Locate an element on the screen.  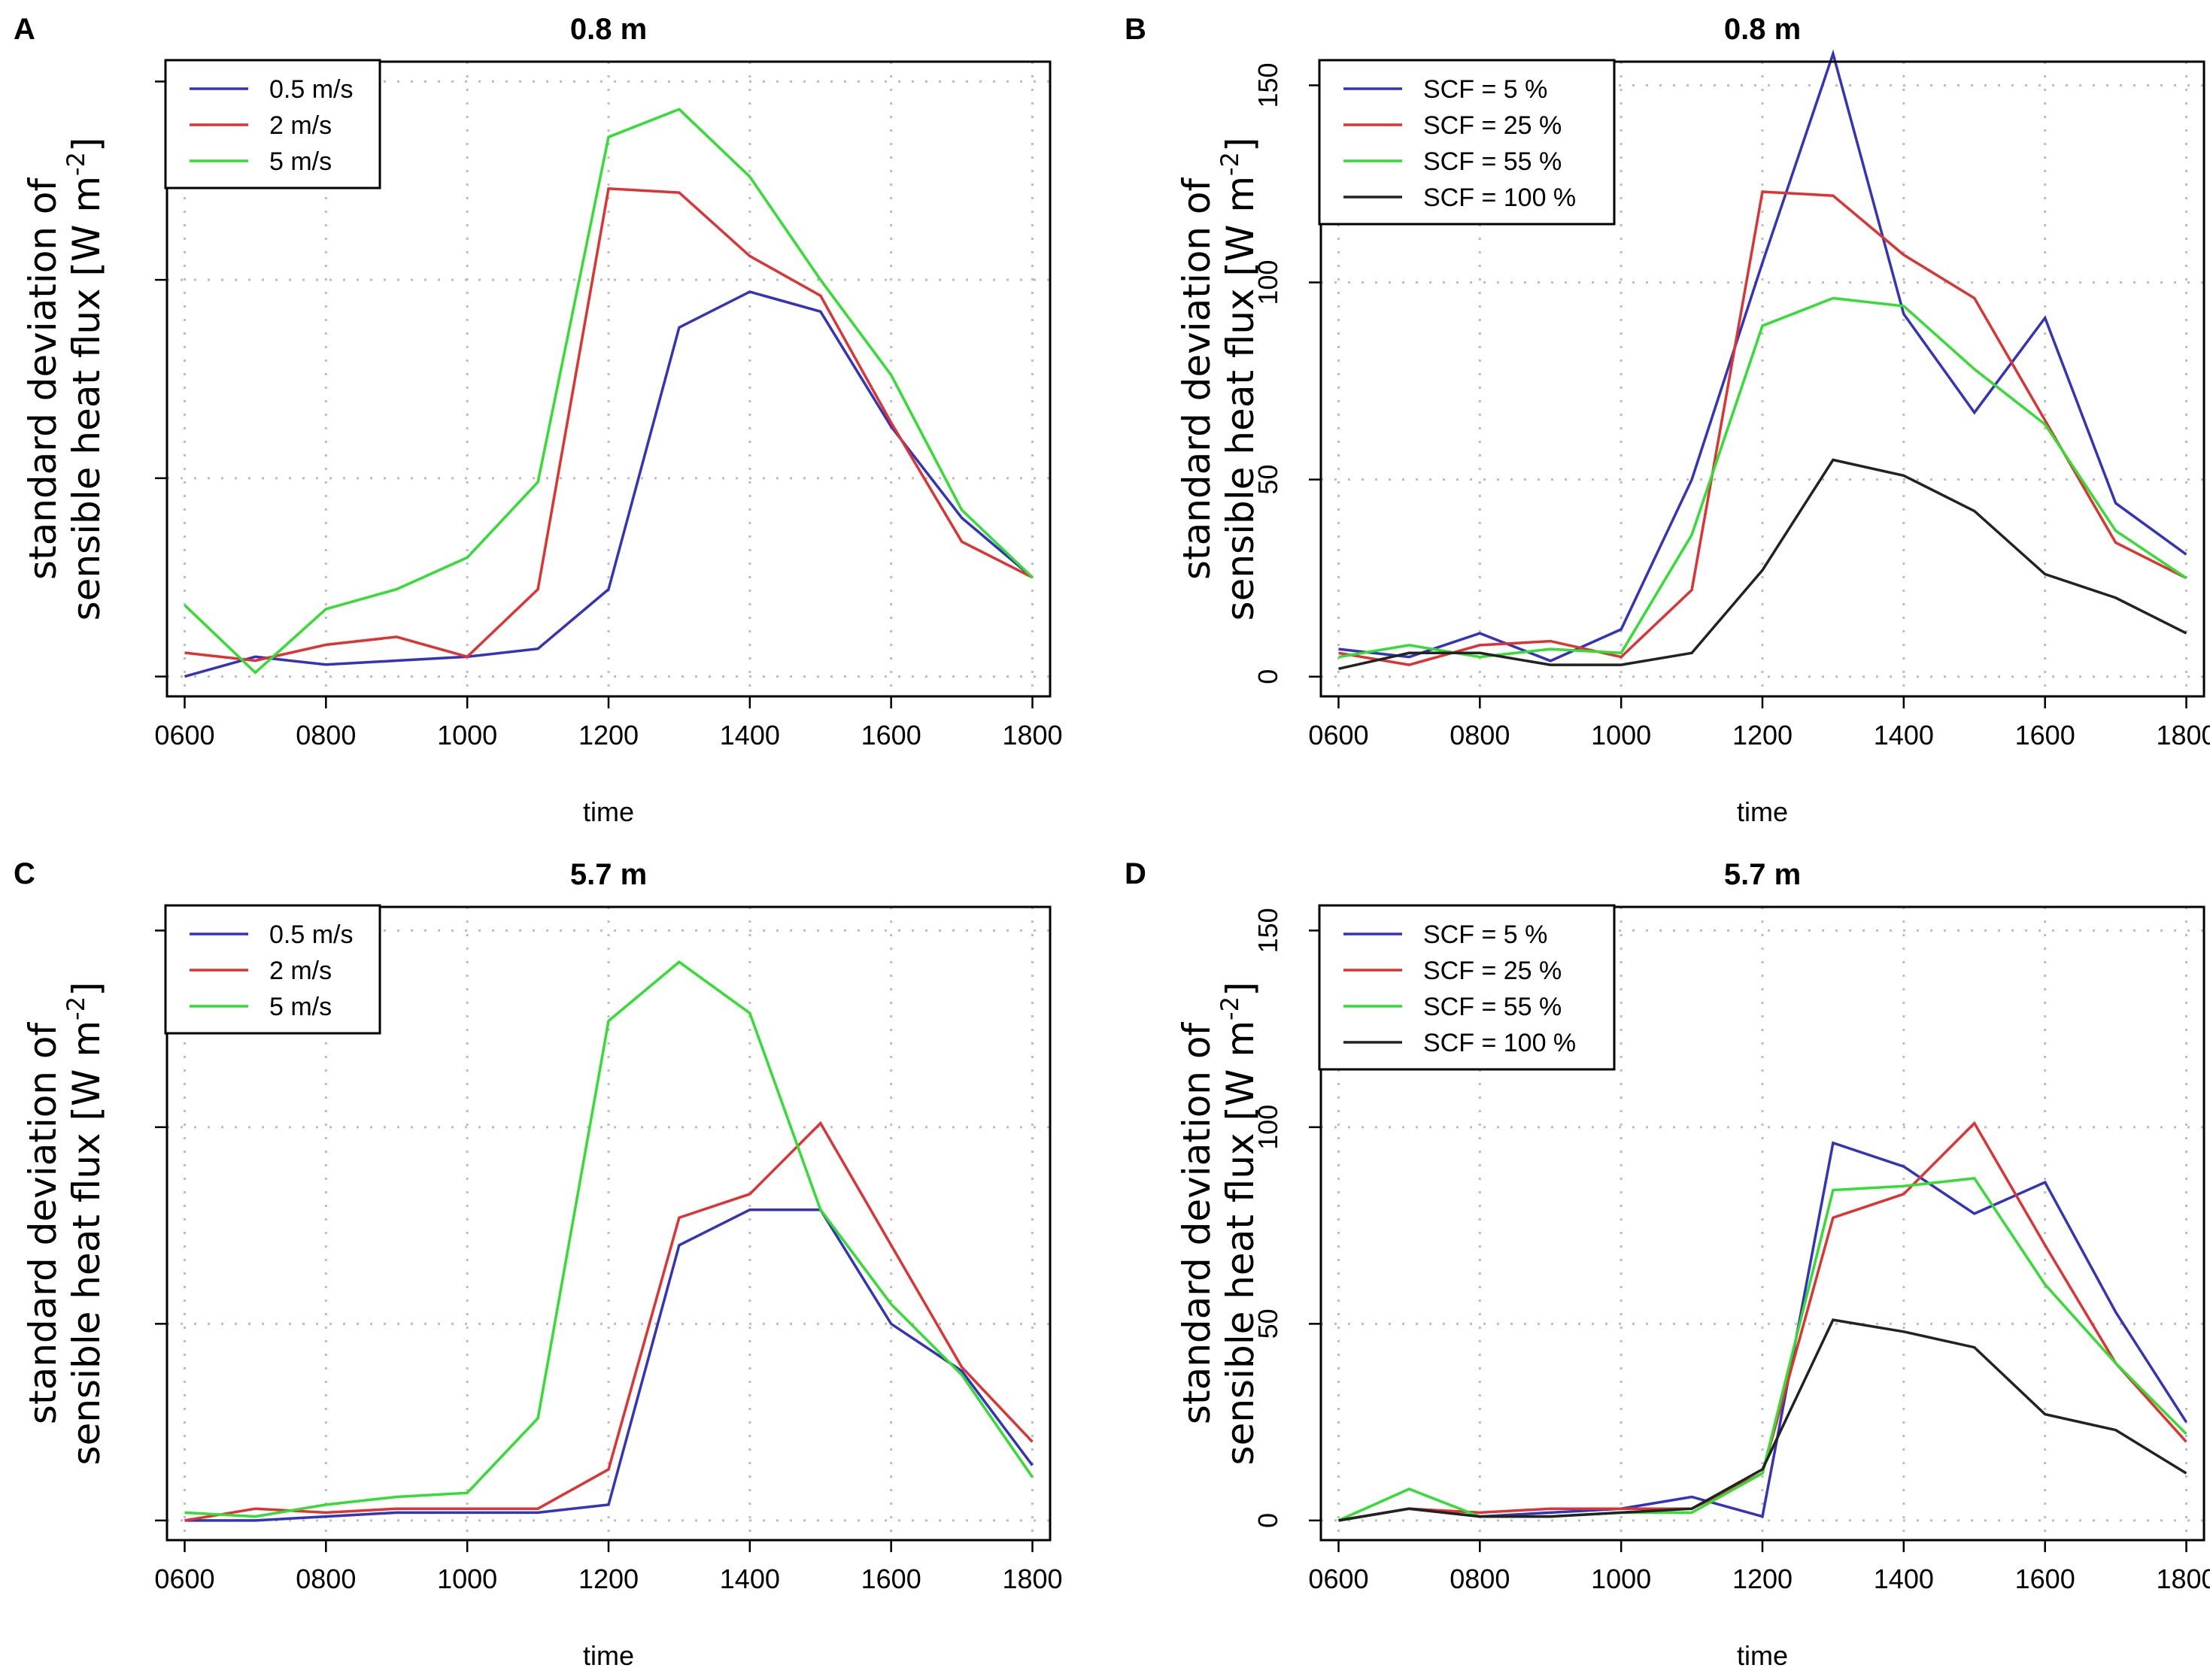
panel-letter: A is located at coordinates (24, 29).